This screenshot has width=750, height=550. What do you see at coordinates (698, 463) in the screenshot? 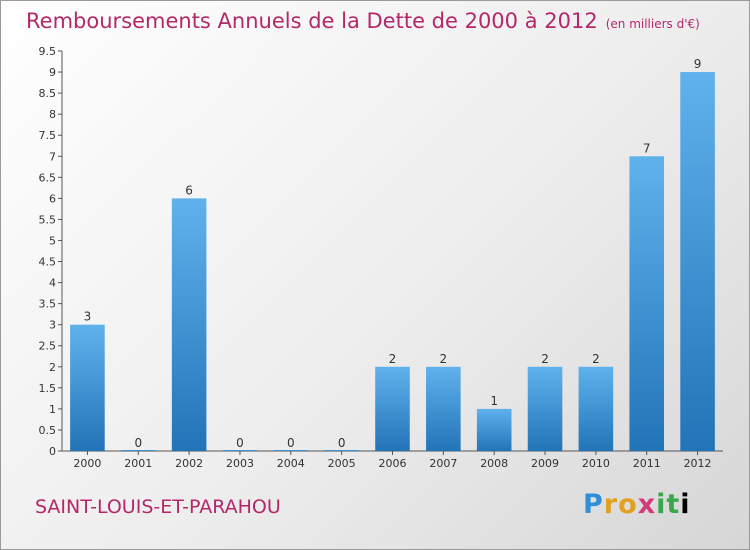
I see `x-tick-label: 2012` at bounding box center [698, 463].